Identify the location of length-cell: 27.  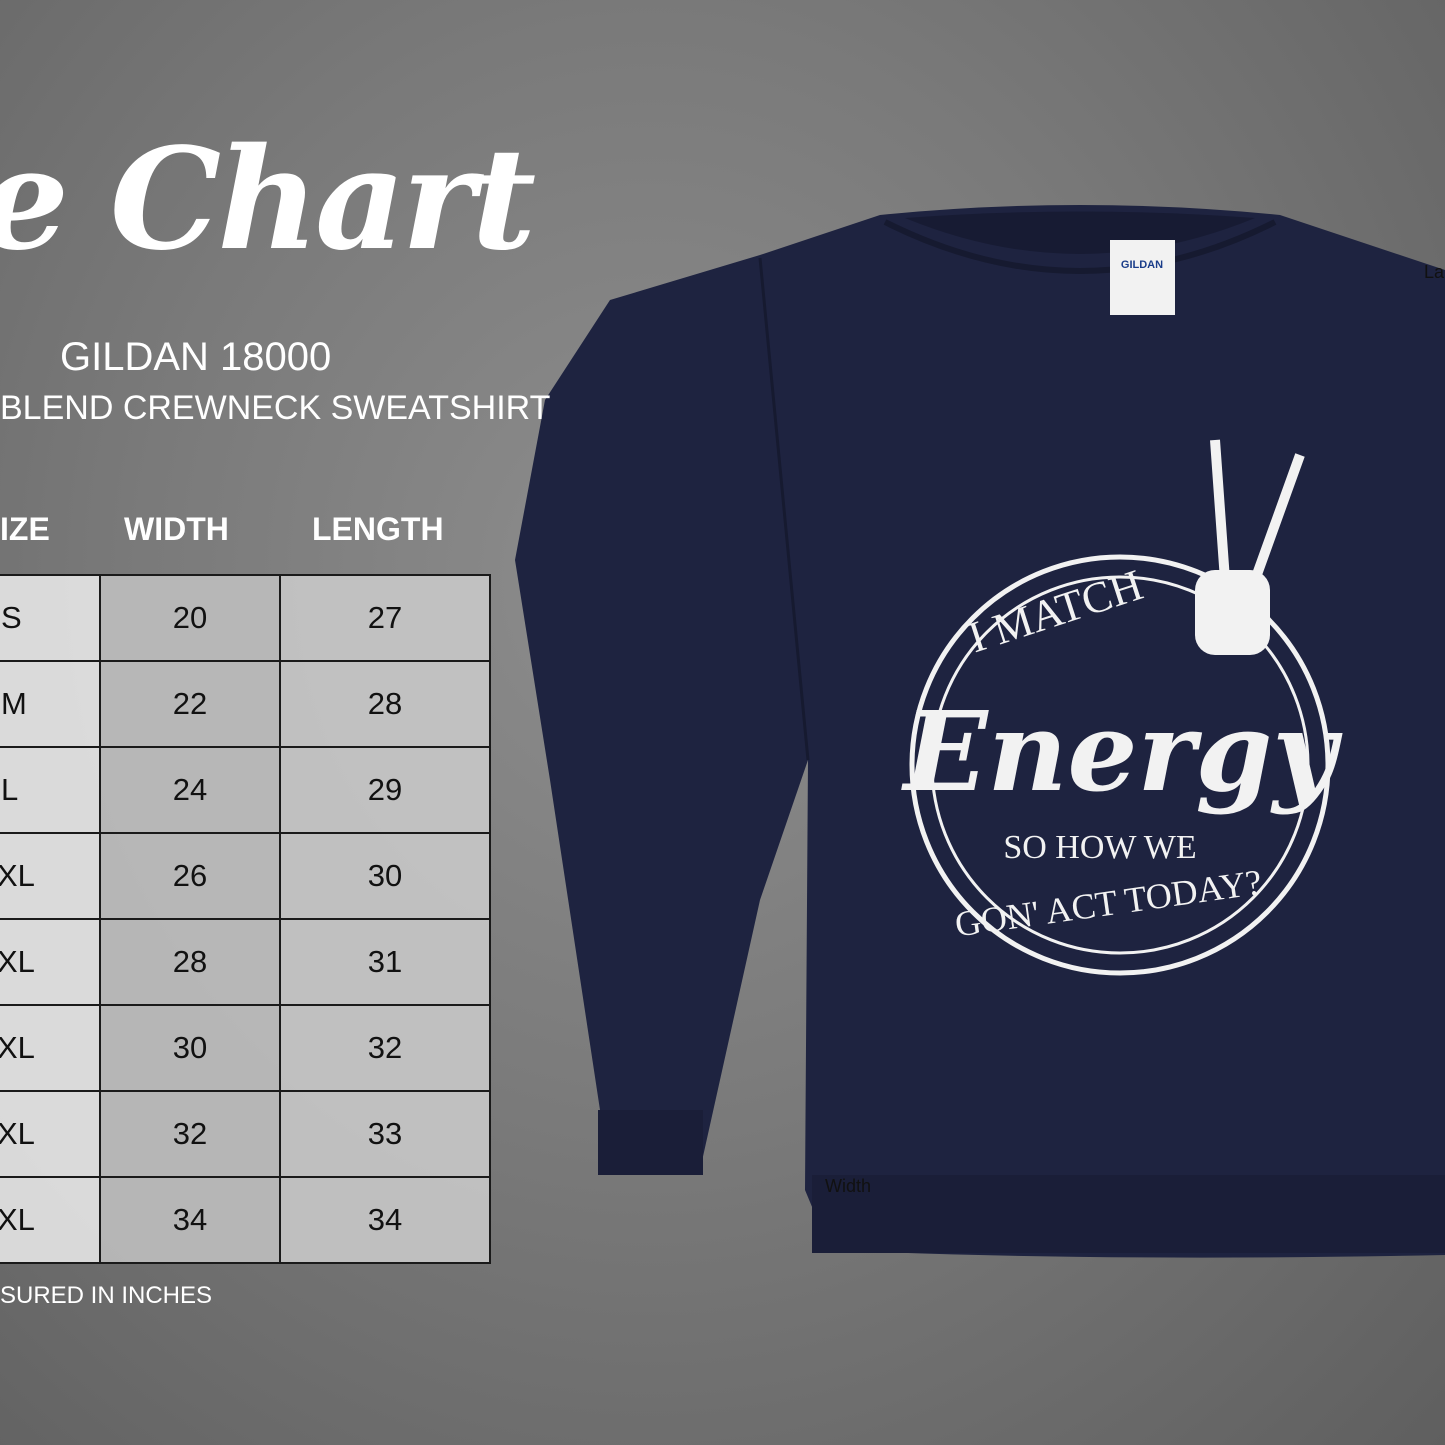
(385, 618).